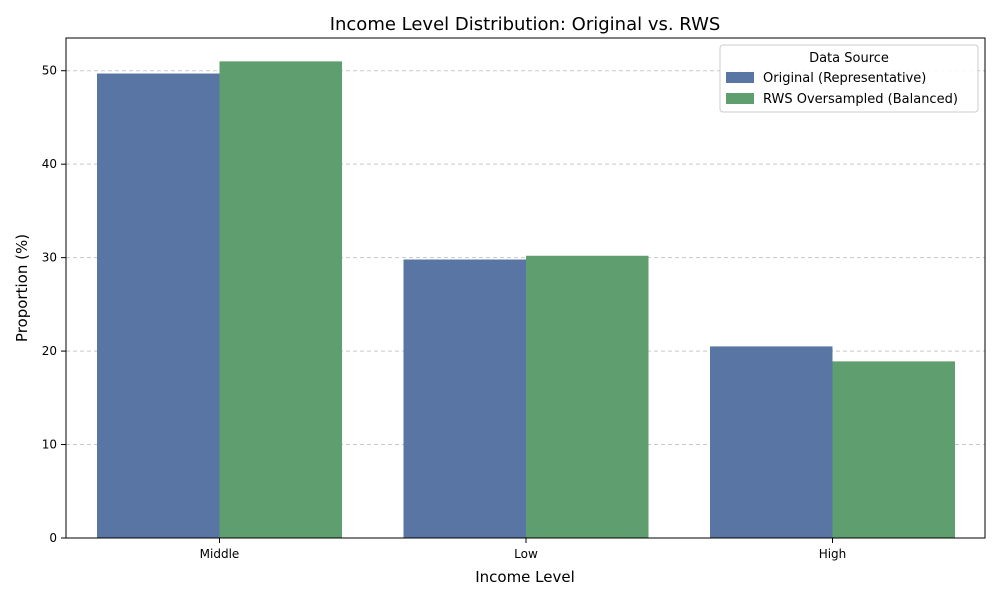  What do you see at coordinates (526, 554) in the screenshot?
I see `x-tick-label: Low` at bounding box center [526, 554].